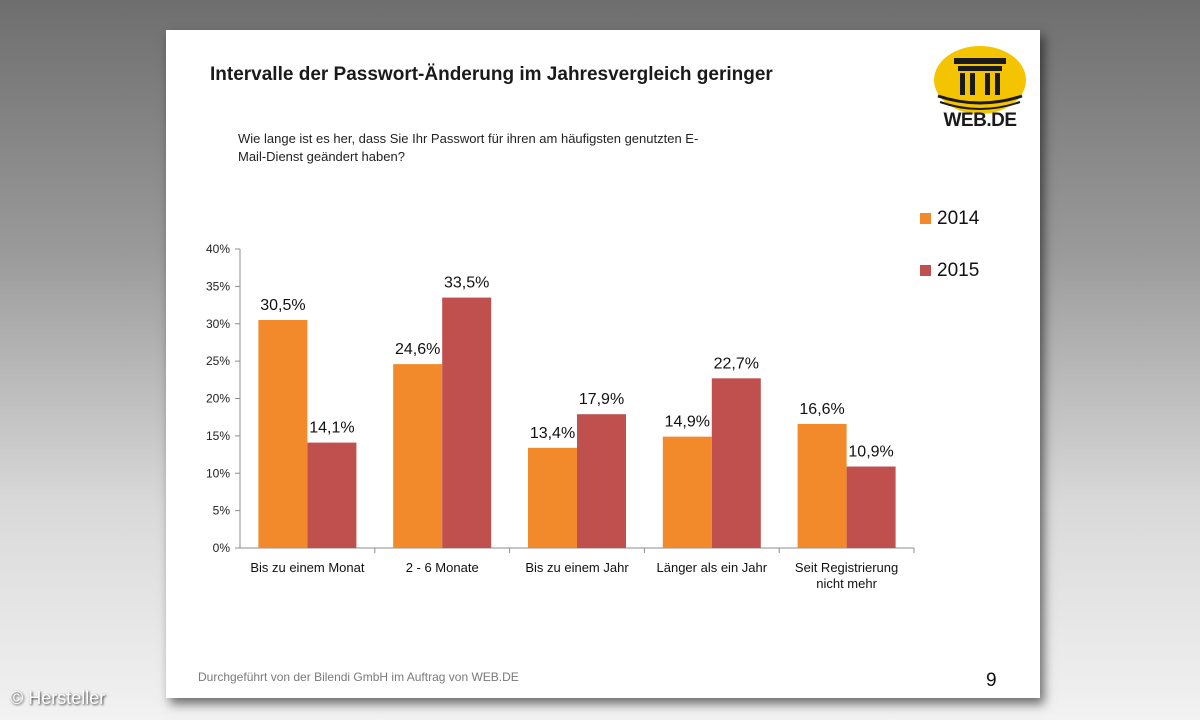 The width and height of the screenshot is (1200, 720). I want to click on data-label-2014-4: 16,6%, so click(821, 409).